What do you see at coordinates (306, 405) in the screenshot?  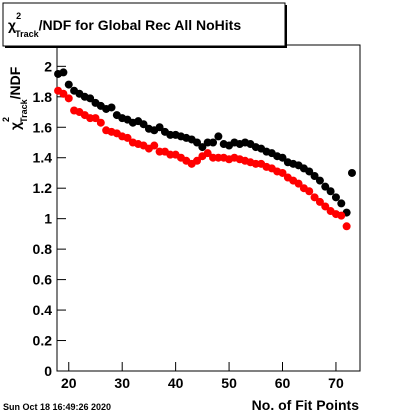 I see `x-axis-label: No. of Fit Points` at bounding box center [306, 405].